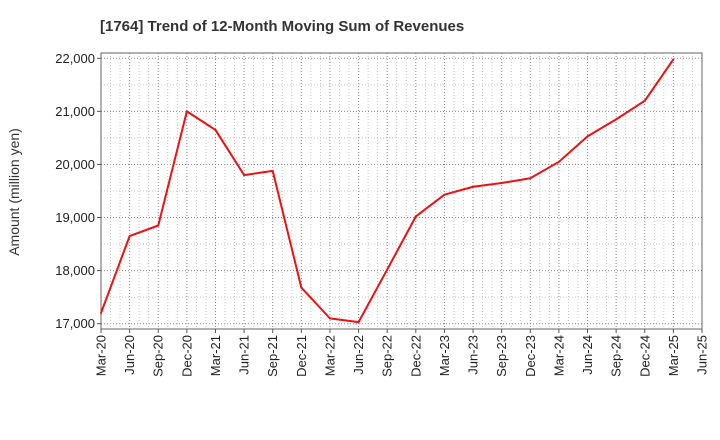 The image size is (720, 440). Describe the element at coordinates (129, 355) in the screenshot. I see `x-tick-label: Jun-20` at that location.